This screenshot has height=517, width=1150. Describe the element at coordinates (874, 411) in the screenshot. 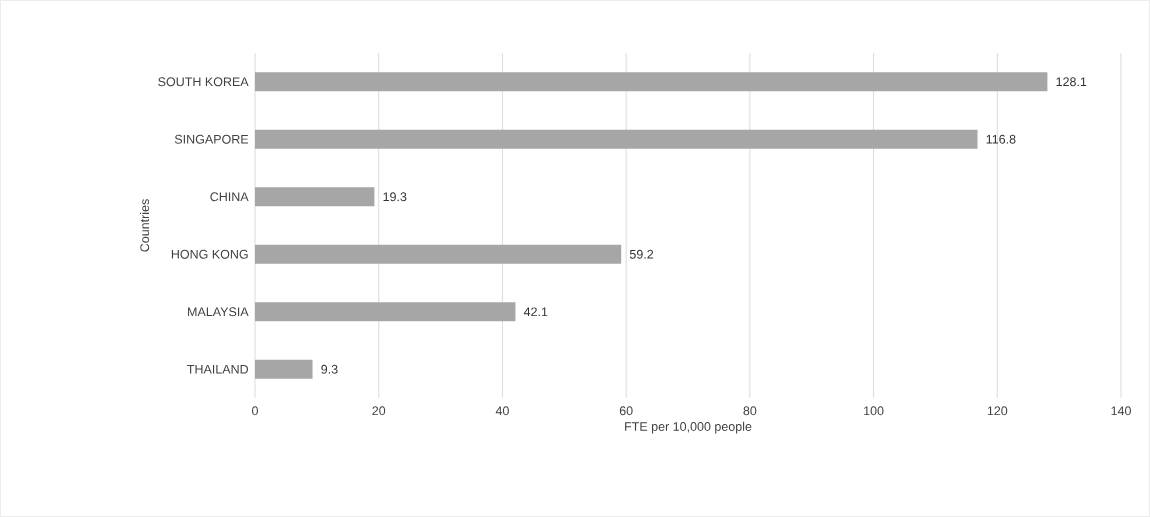

I see `x-tick-label: 100` at that location.